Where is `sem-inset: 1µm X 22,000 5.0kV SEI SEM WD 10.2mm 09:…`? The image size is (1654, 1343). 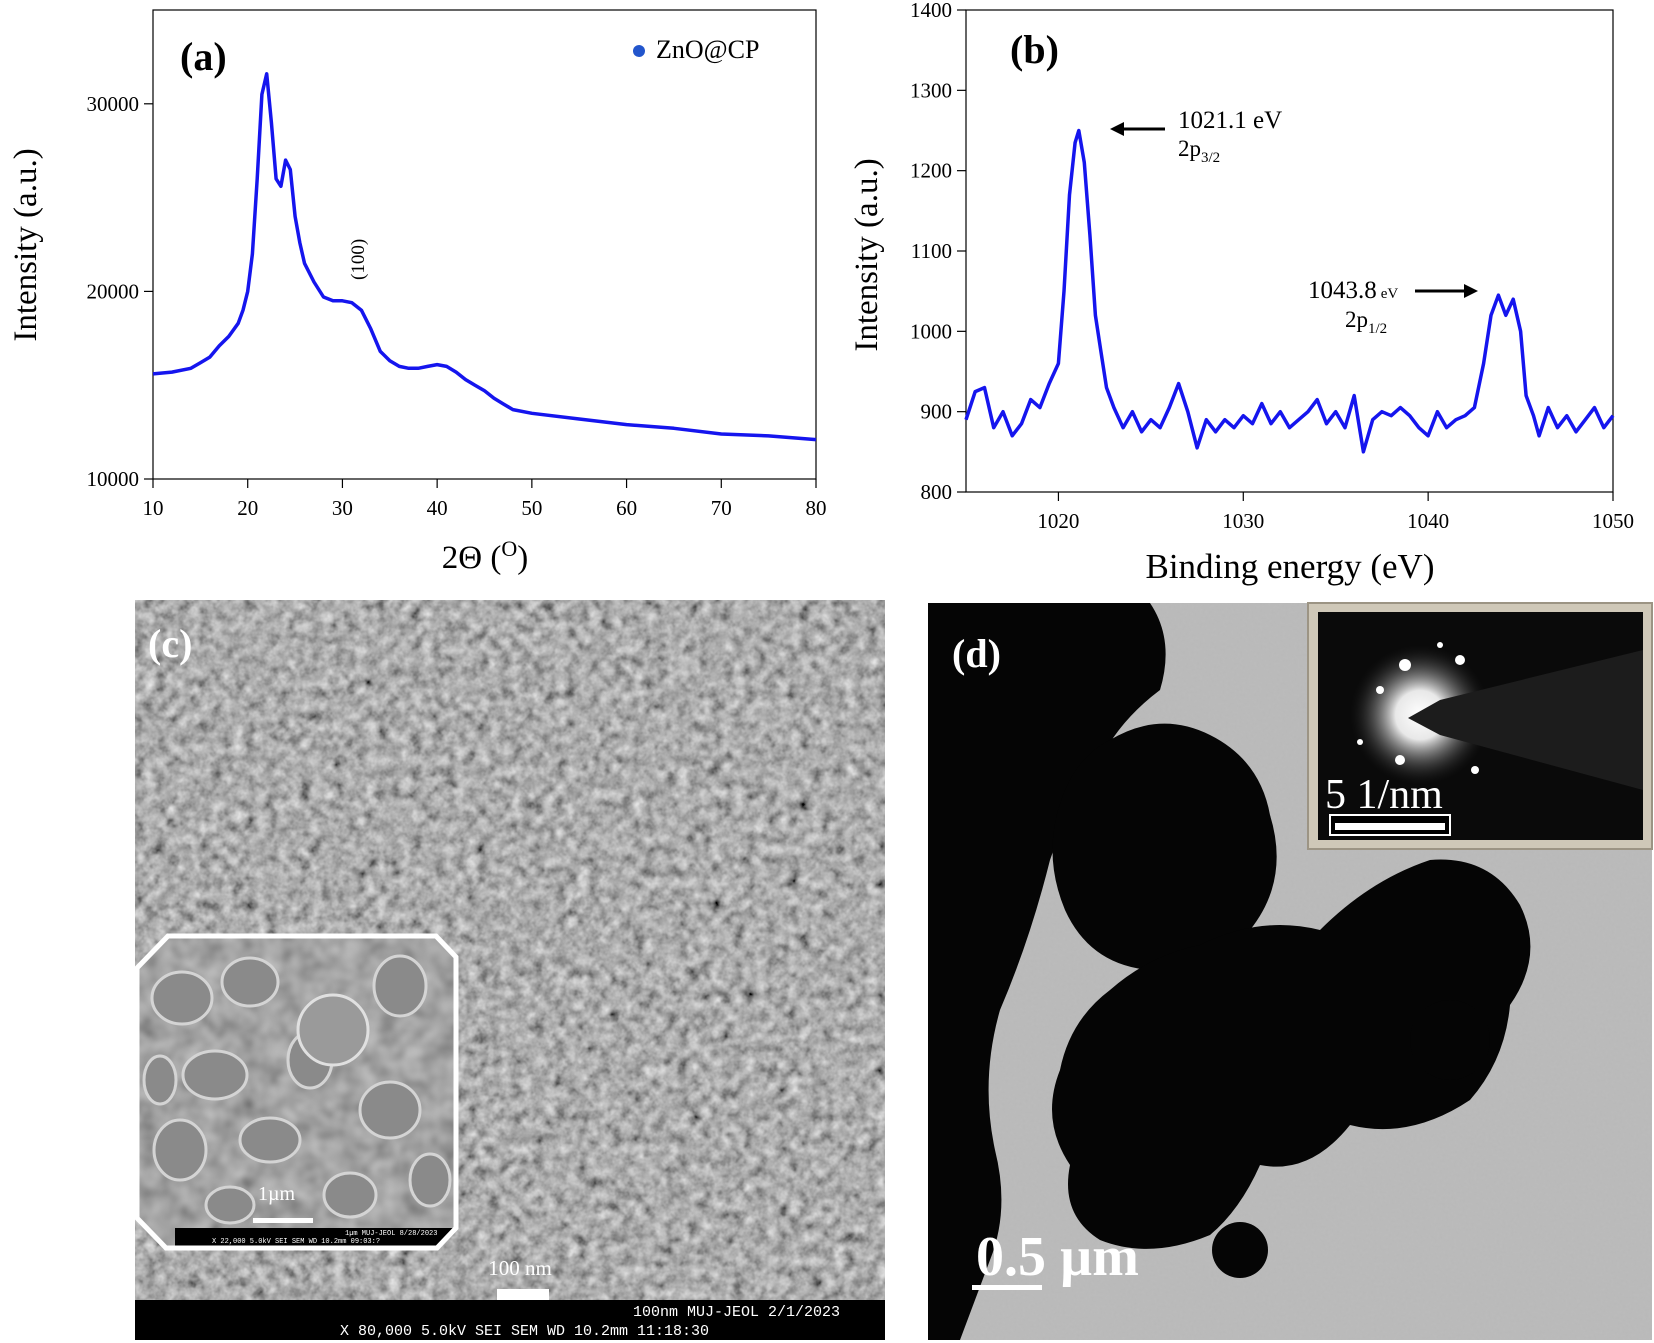 sem-inset: 1µm X 22,000 5.0kV SEI SEM WD 10.2mm 09:… is located at coordinates (296, 1092).